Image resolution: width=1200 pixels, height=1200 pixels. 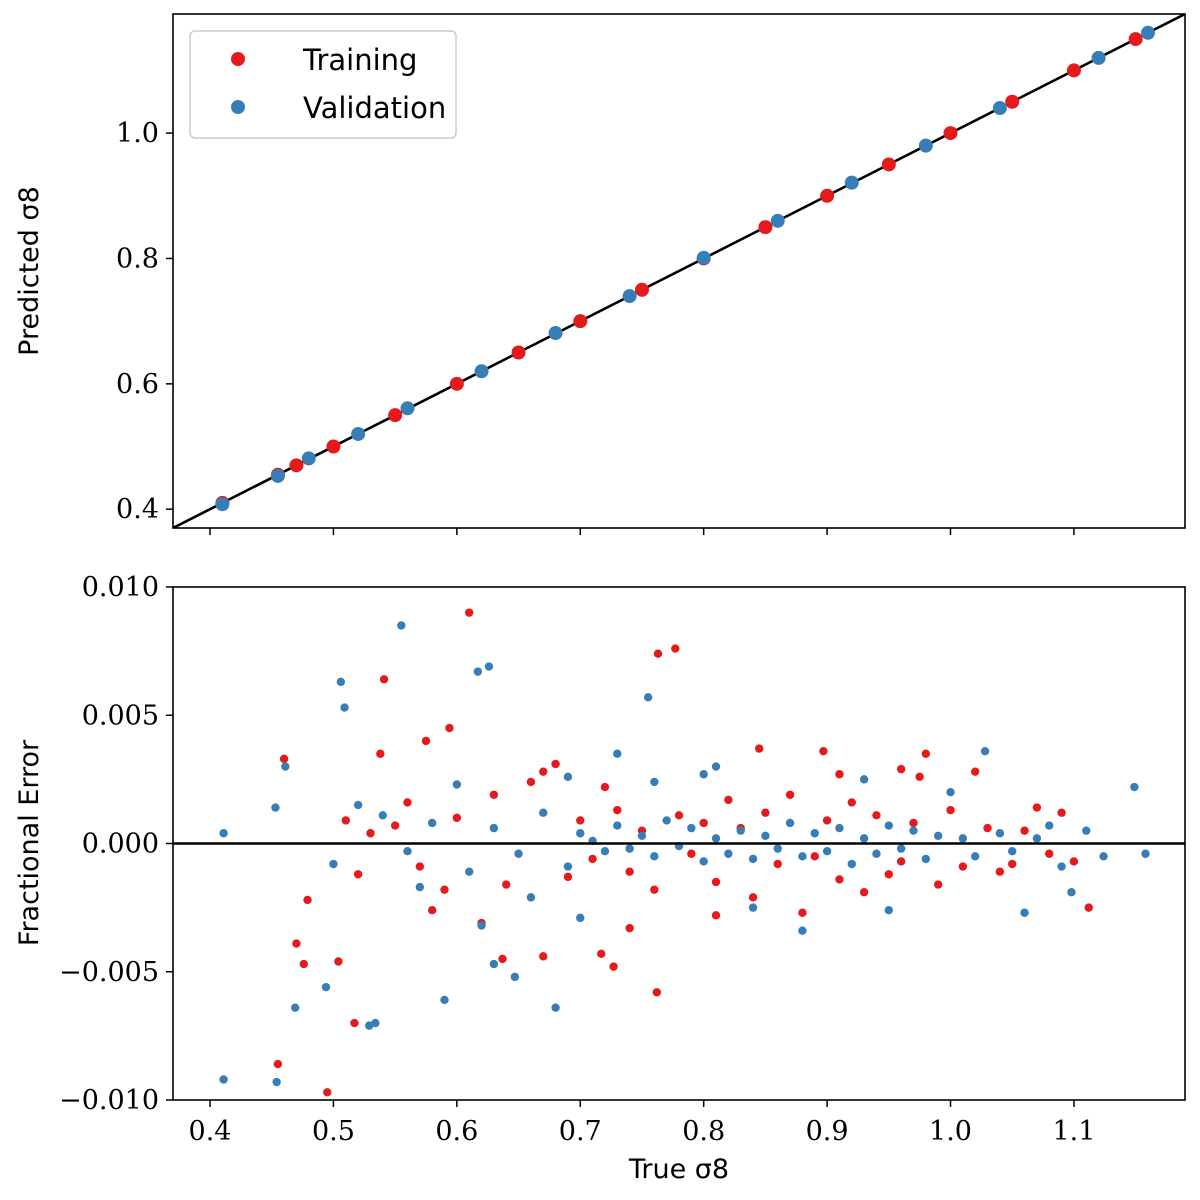 I want to click on x-tick-label: 0.5, so click(x=333, y=1131).